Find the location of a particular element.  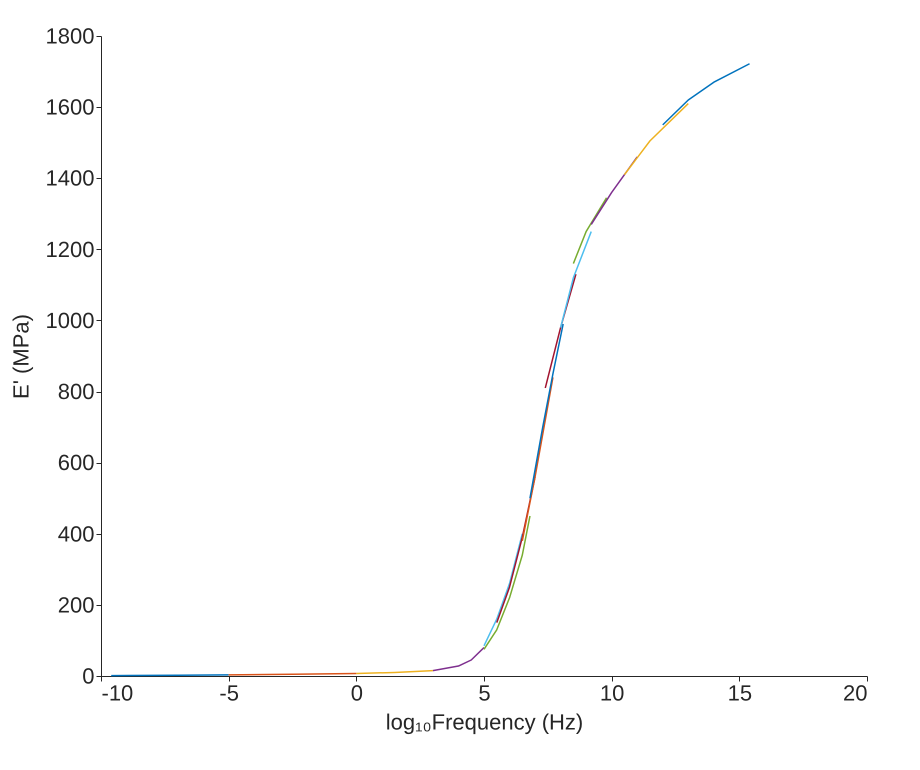

y-tick-label: 1400 is located at coordinates (70, 178).